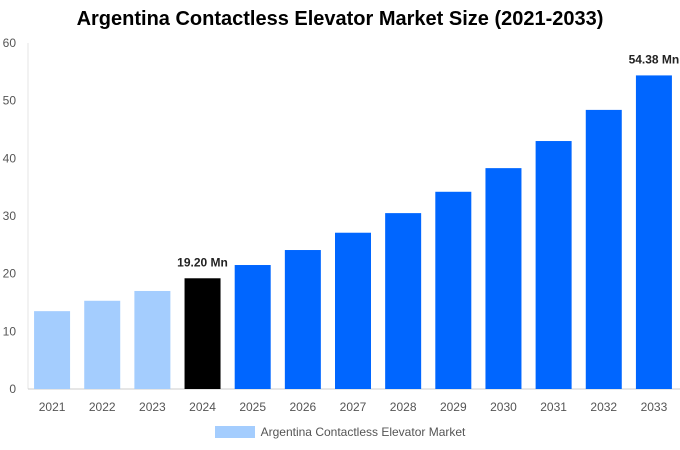 The height and width of the screenshot is (450, 680). Describe the element at coordinates (10, 216) in the screenshot. I see `y-tick-label: 30` at that location.